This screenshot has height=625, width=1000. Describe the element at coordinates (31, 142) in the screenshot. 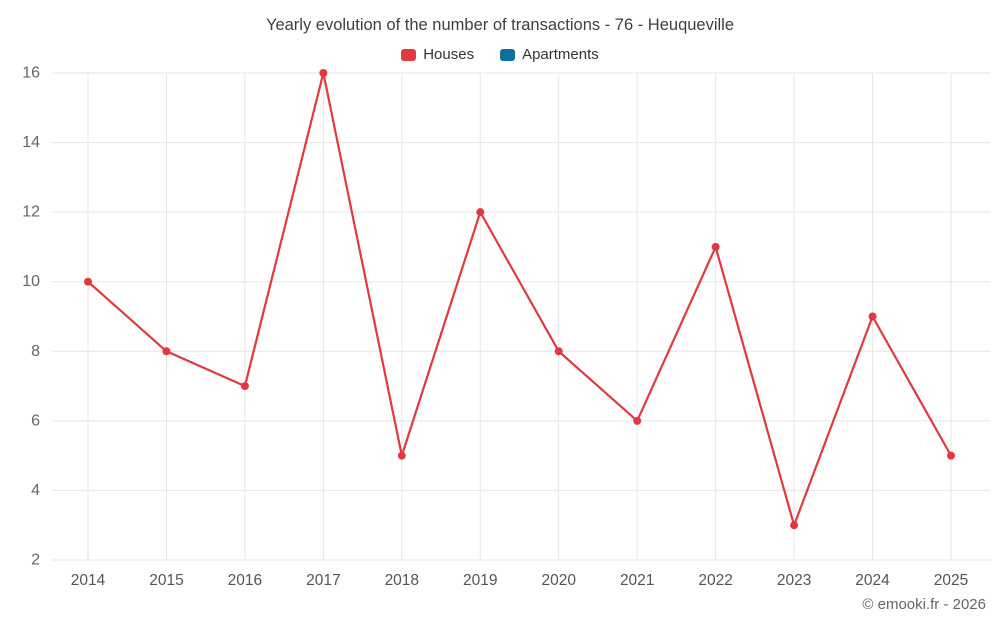

I see `y-axis-label: 14` at that location.